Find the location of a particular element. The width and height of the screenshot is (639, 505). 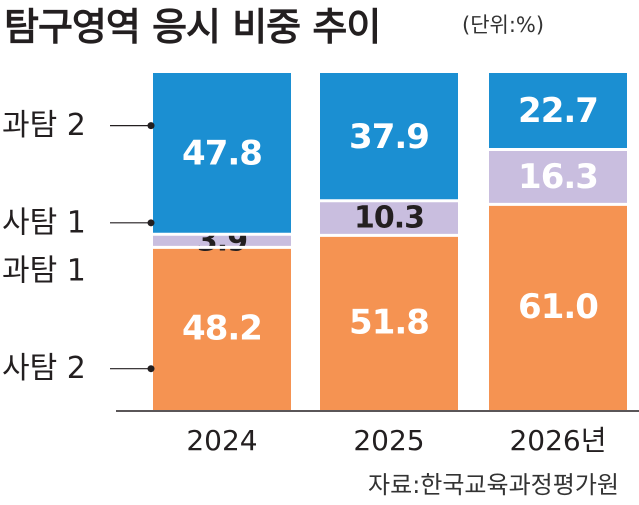

legend-dot-사탐1 is located at coordinates (151, 223).